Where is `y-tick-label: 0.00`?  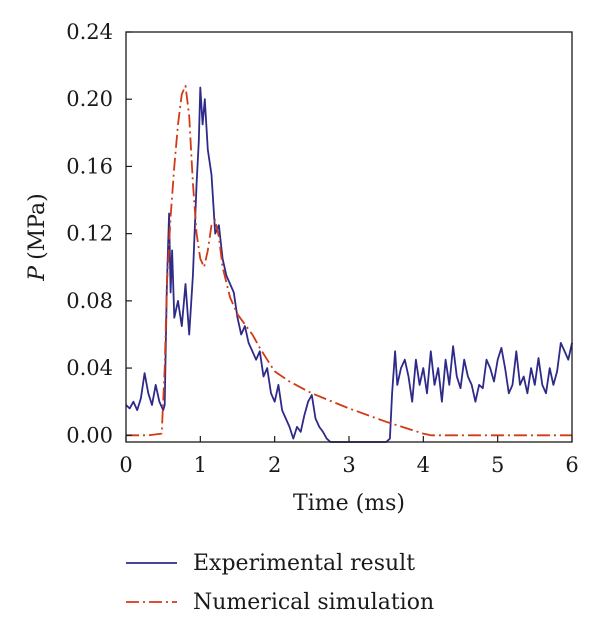
y-tick-label: 0.00 is located at coordinates (89, 435).